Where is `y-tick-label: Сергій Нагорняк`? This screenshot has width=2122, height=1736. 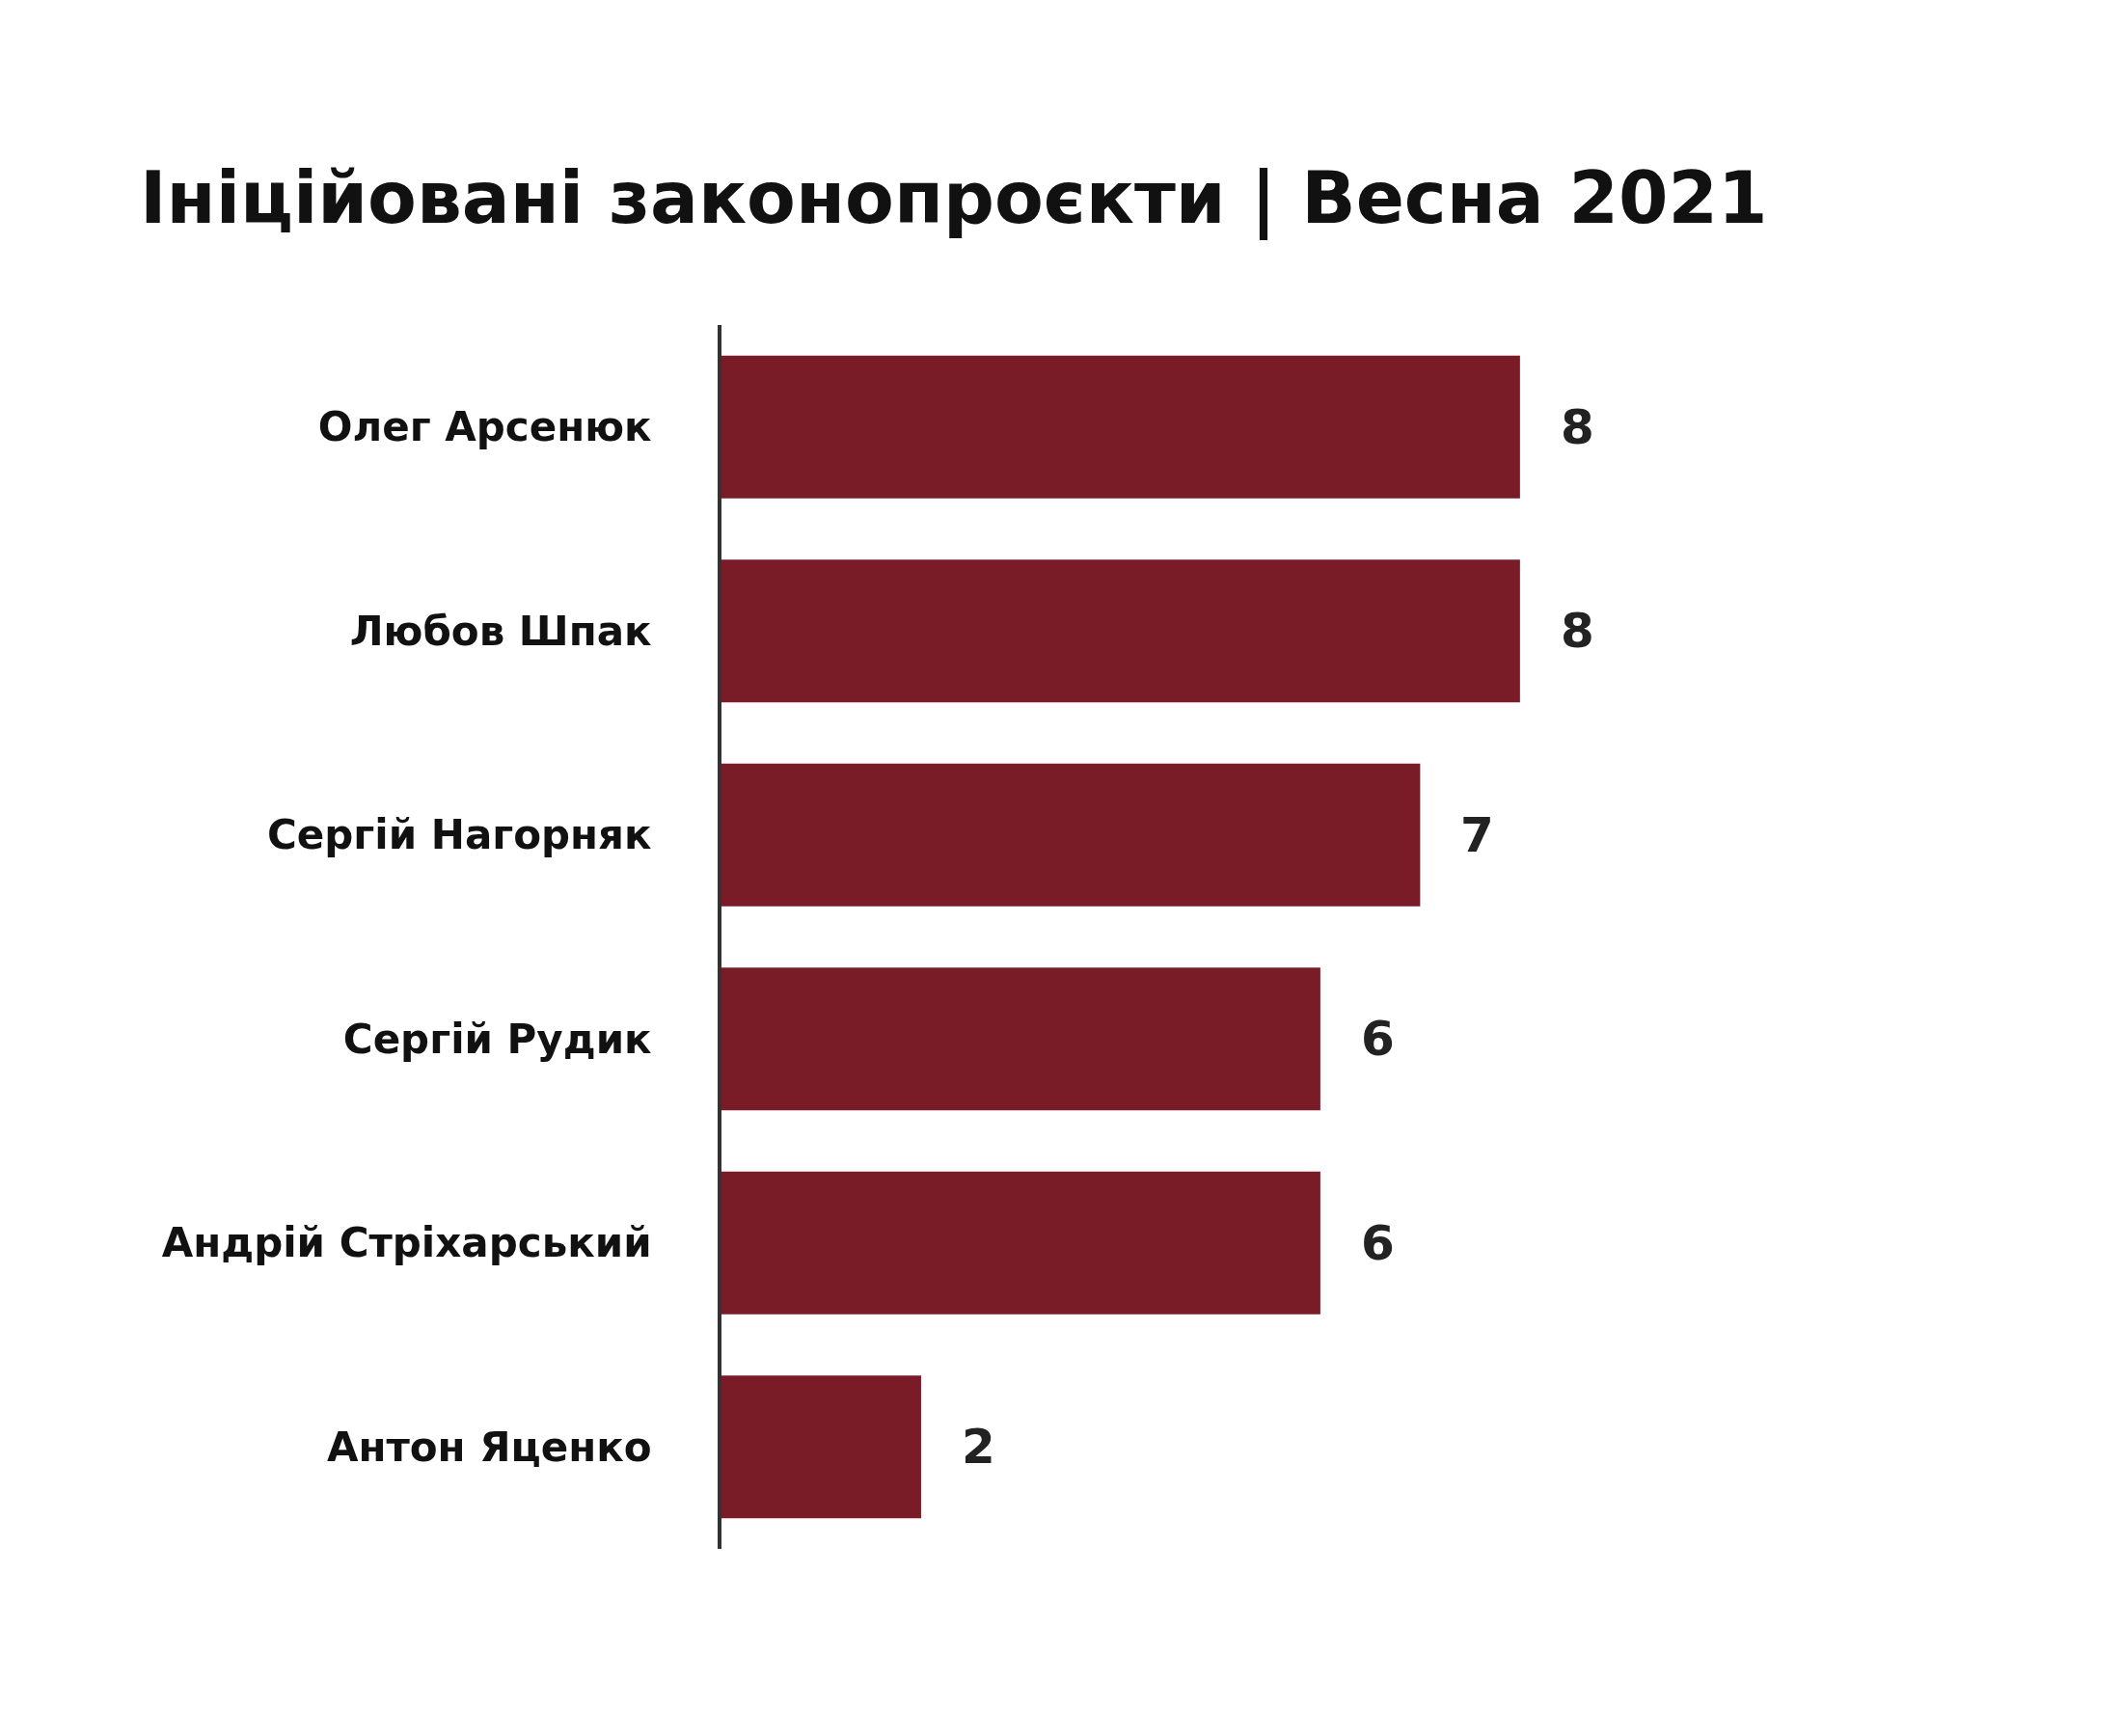 y-tick-label: Сергій Нагорняк is located at coordinates (459, 835).